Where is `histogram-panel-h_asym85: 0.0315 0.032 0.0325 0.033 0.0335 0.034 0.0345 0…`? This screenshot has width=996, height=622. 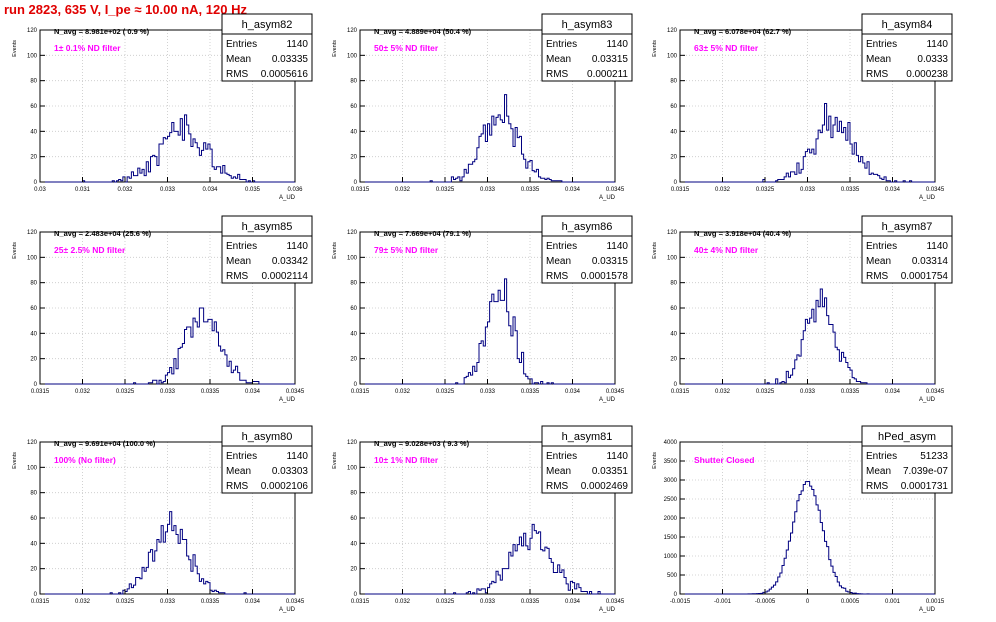
histogram-panel-h_asym85: 0.0315 0.032 0.0325 0.033 0.0335 0.034 0.0345 0… is located at coordinates (162, 309).